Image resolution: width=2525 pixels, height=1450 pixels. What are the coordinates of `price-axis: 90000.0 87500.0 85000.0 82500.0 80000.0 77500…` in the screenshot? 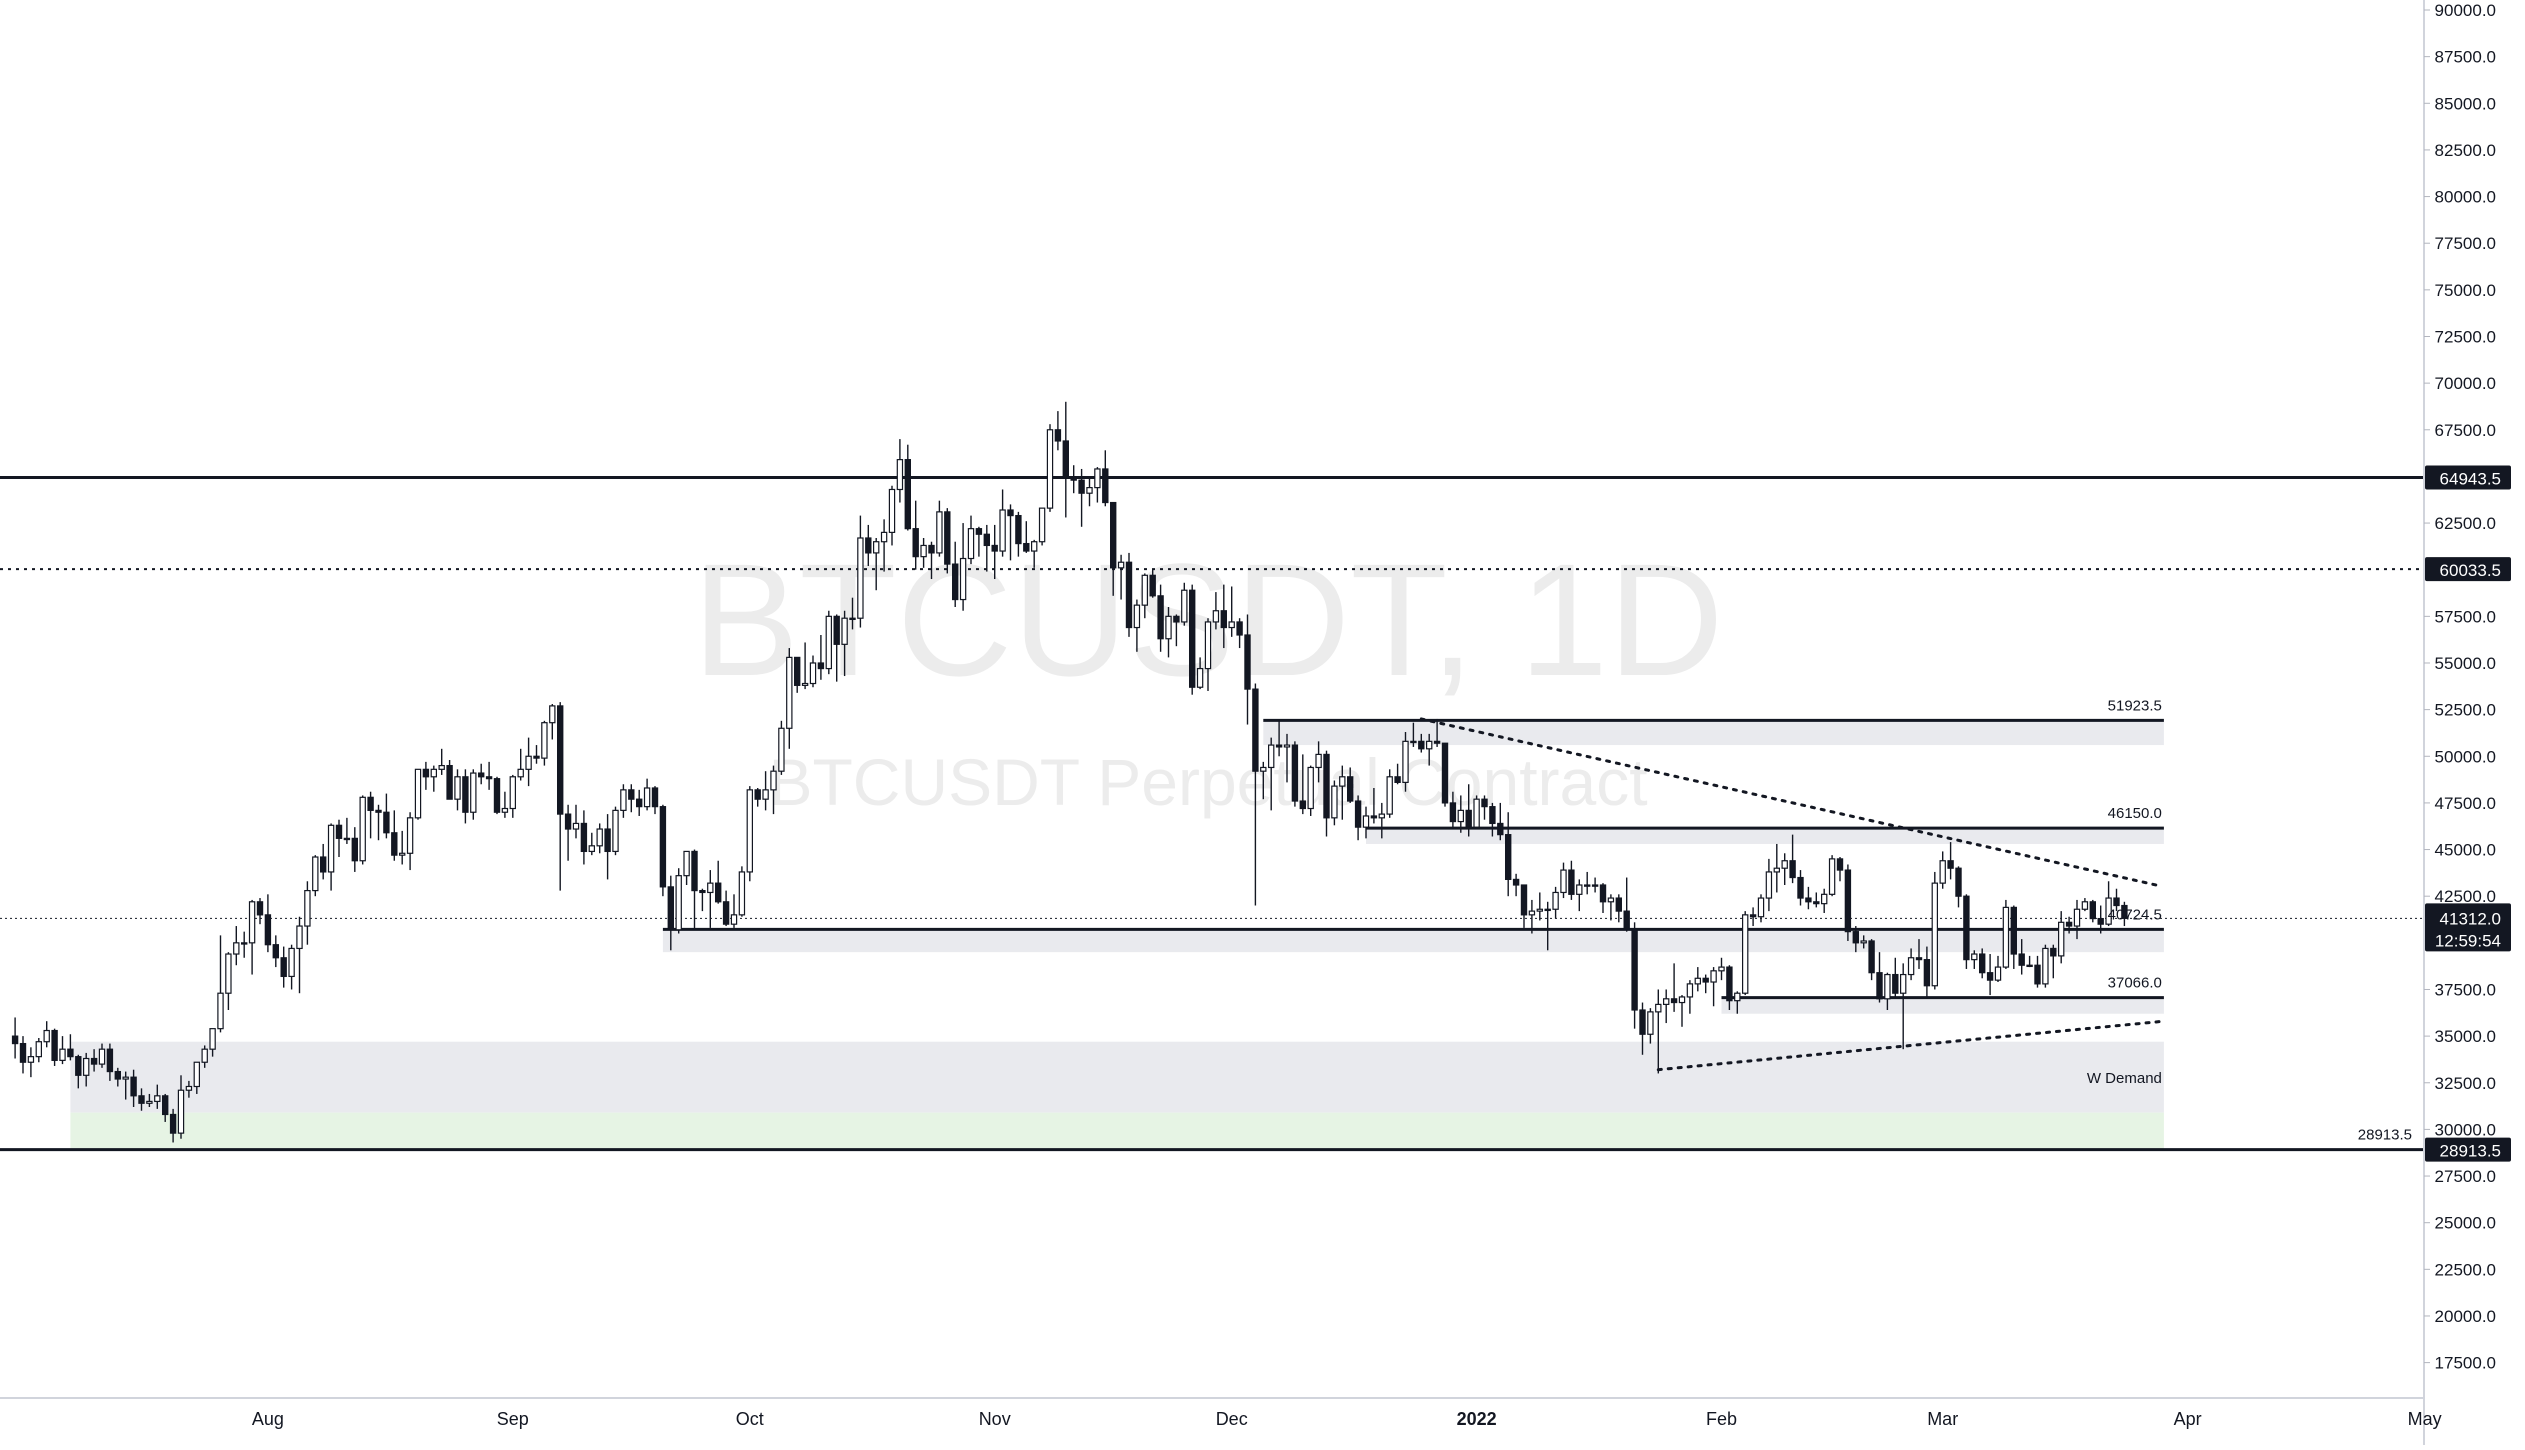 It's located at (2460, 687).